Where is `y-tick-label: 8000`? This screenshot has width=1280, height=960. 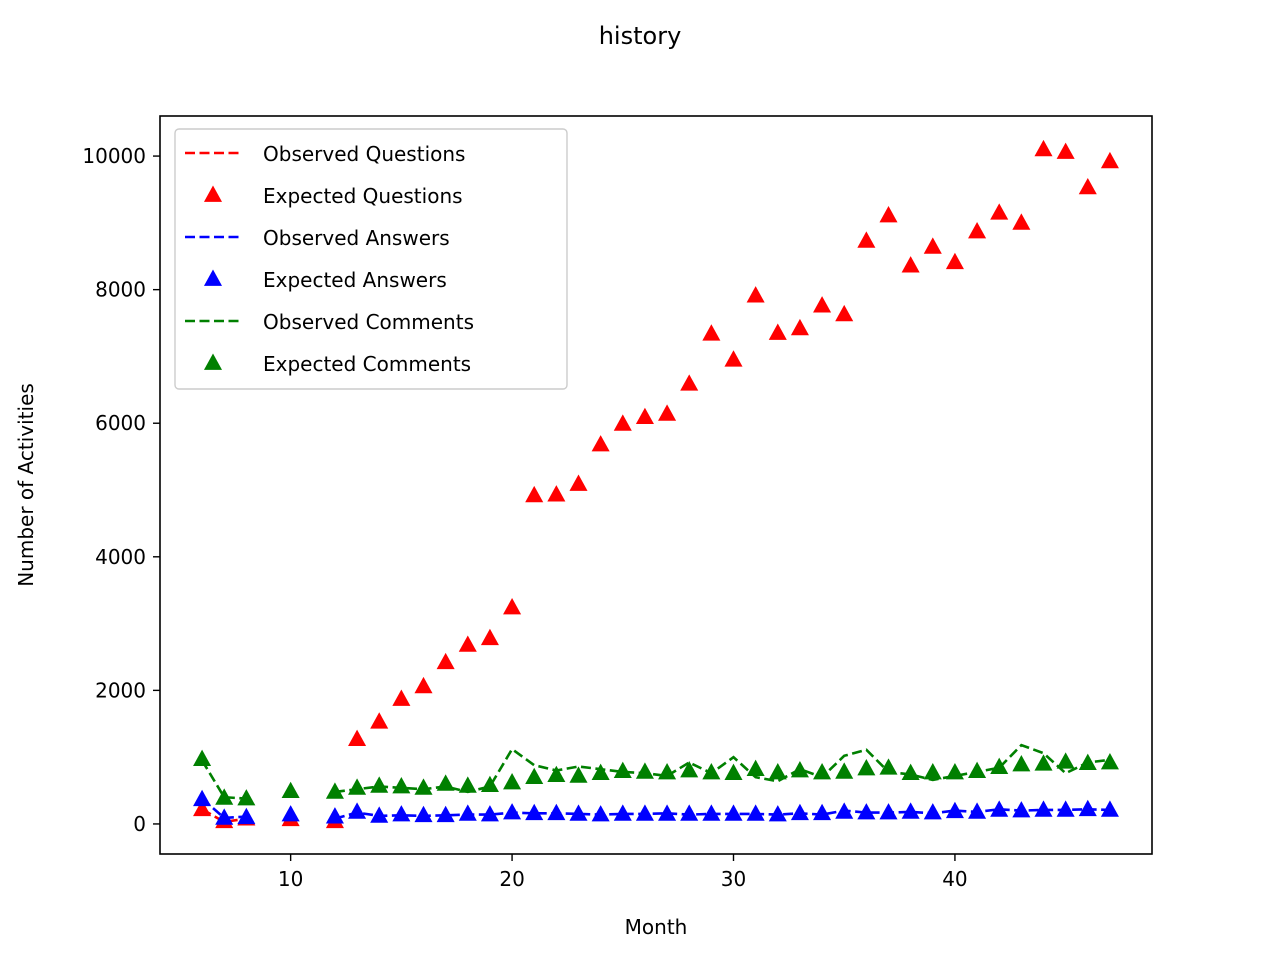 y-tick-label: 8000 is located at coordinates (120, 290).